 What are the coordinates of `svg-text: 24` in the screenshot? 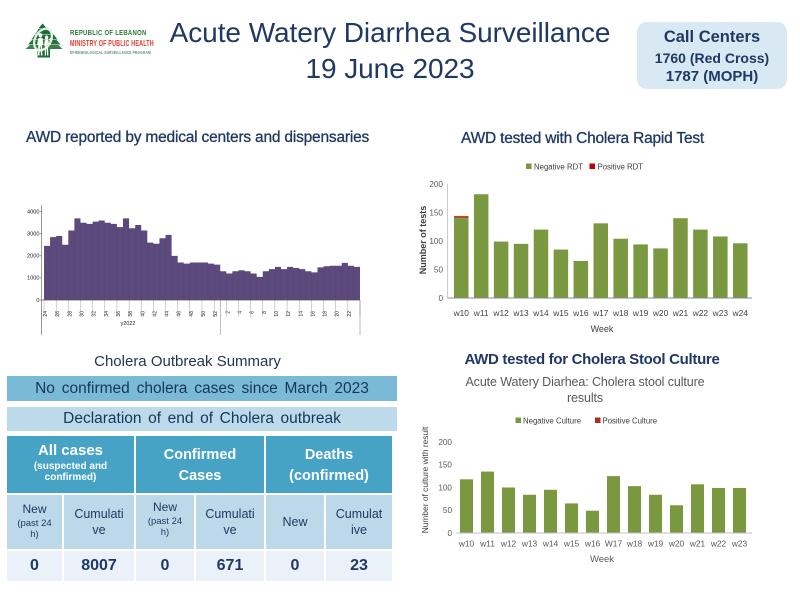 It's located at (46, 314).